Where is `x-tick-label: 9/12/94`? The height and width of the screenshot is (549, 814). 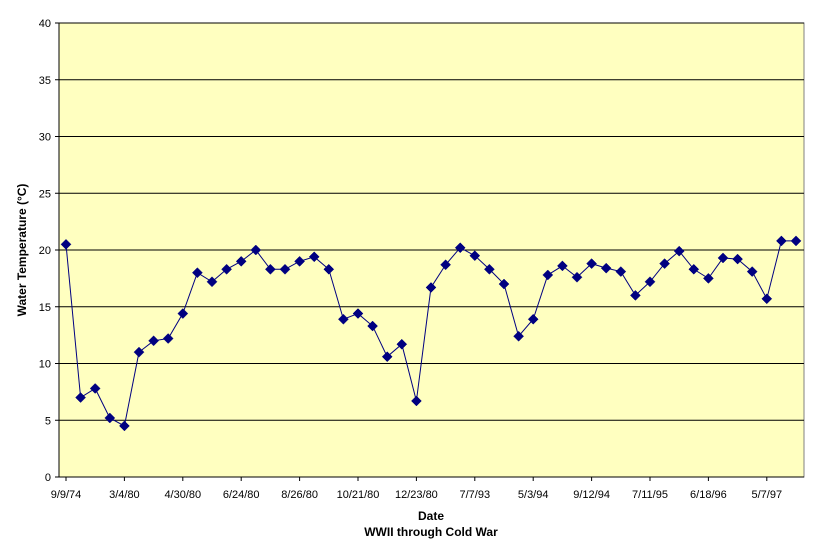 x-tick-label: 9/12/94 is located at coordinates (591, 495).